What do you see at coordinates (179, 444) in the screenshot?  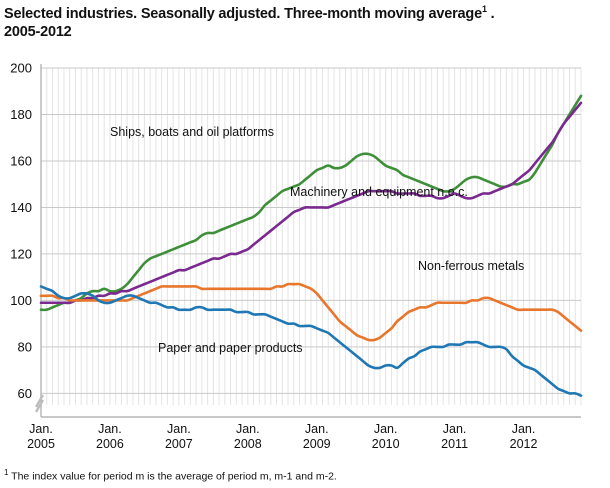 I see `x-axis-tick-label-year: 2007` at bounding box center [179, 444].